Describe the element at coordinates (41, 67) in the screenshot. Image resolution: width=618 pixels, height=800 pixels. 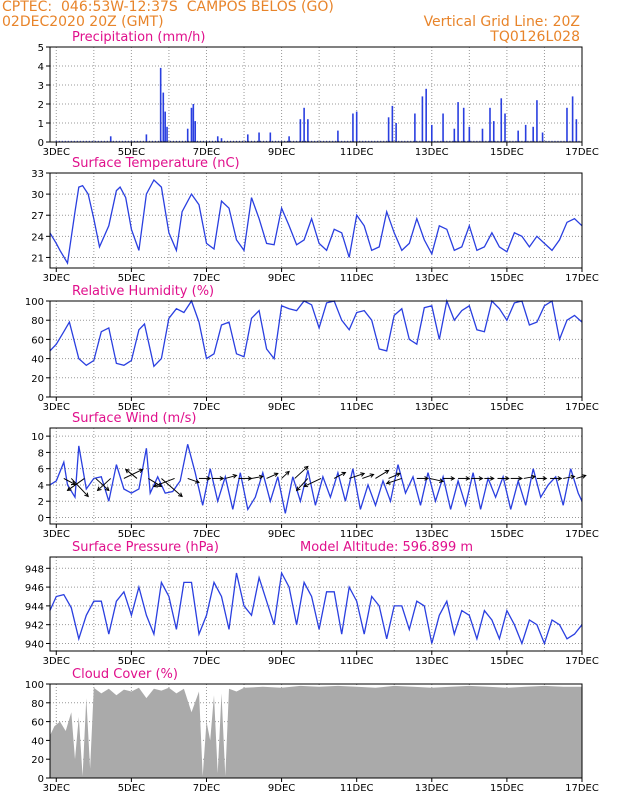
I see `y-tick-label: 4` at that location.